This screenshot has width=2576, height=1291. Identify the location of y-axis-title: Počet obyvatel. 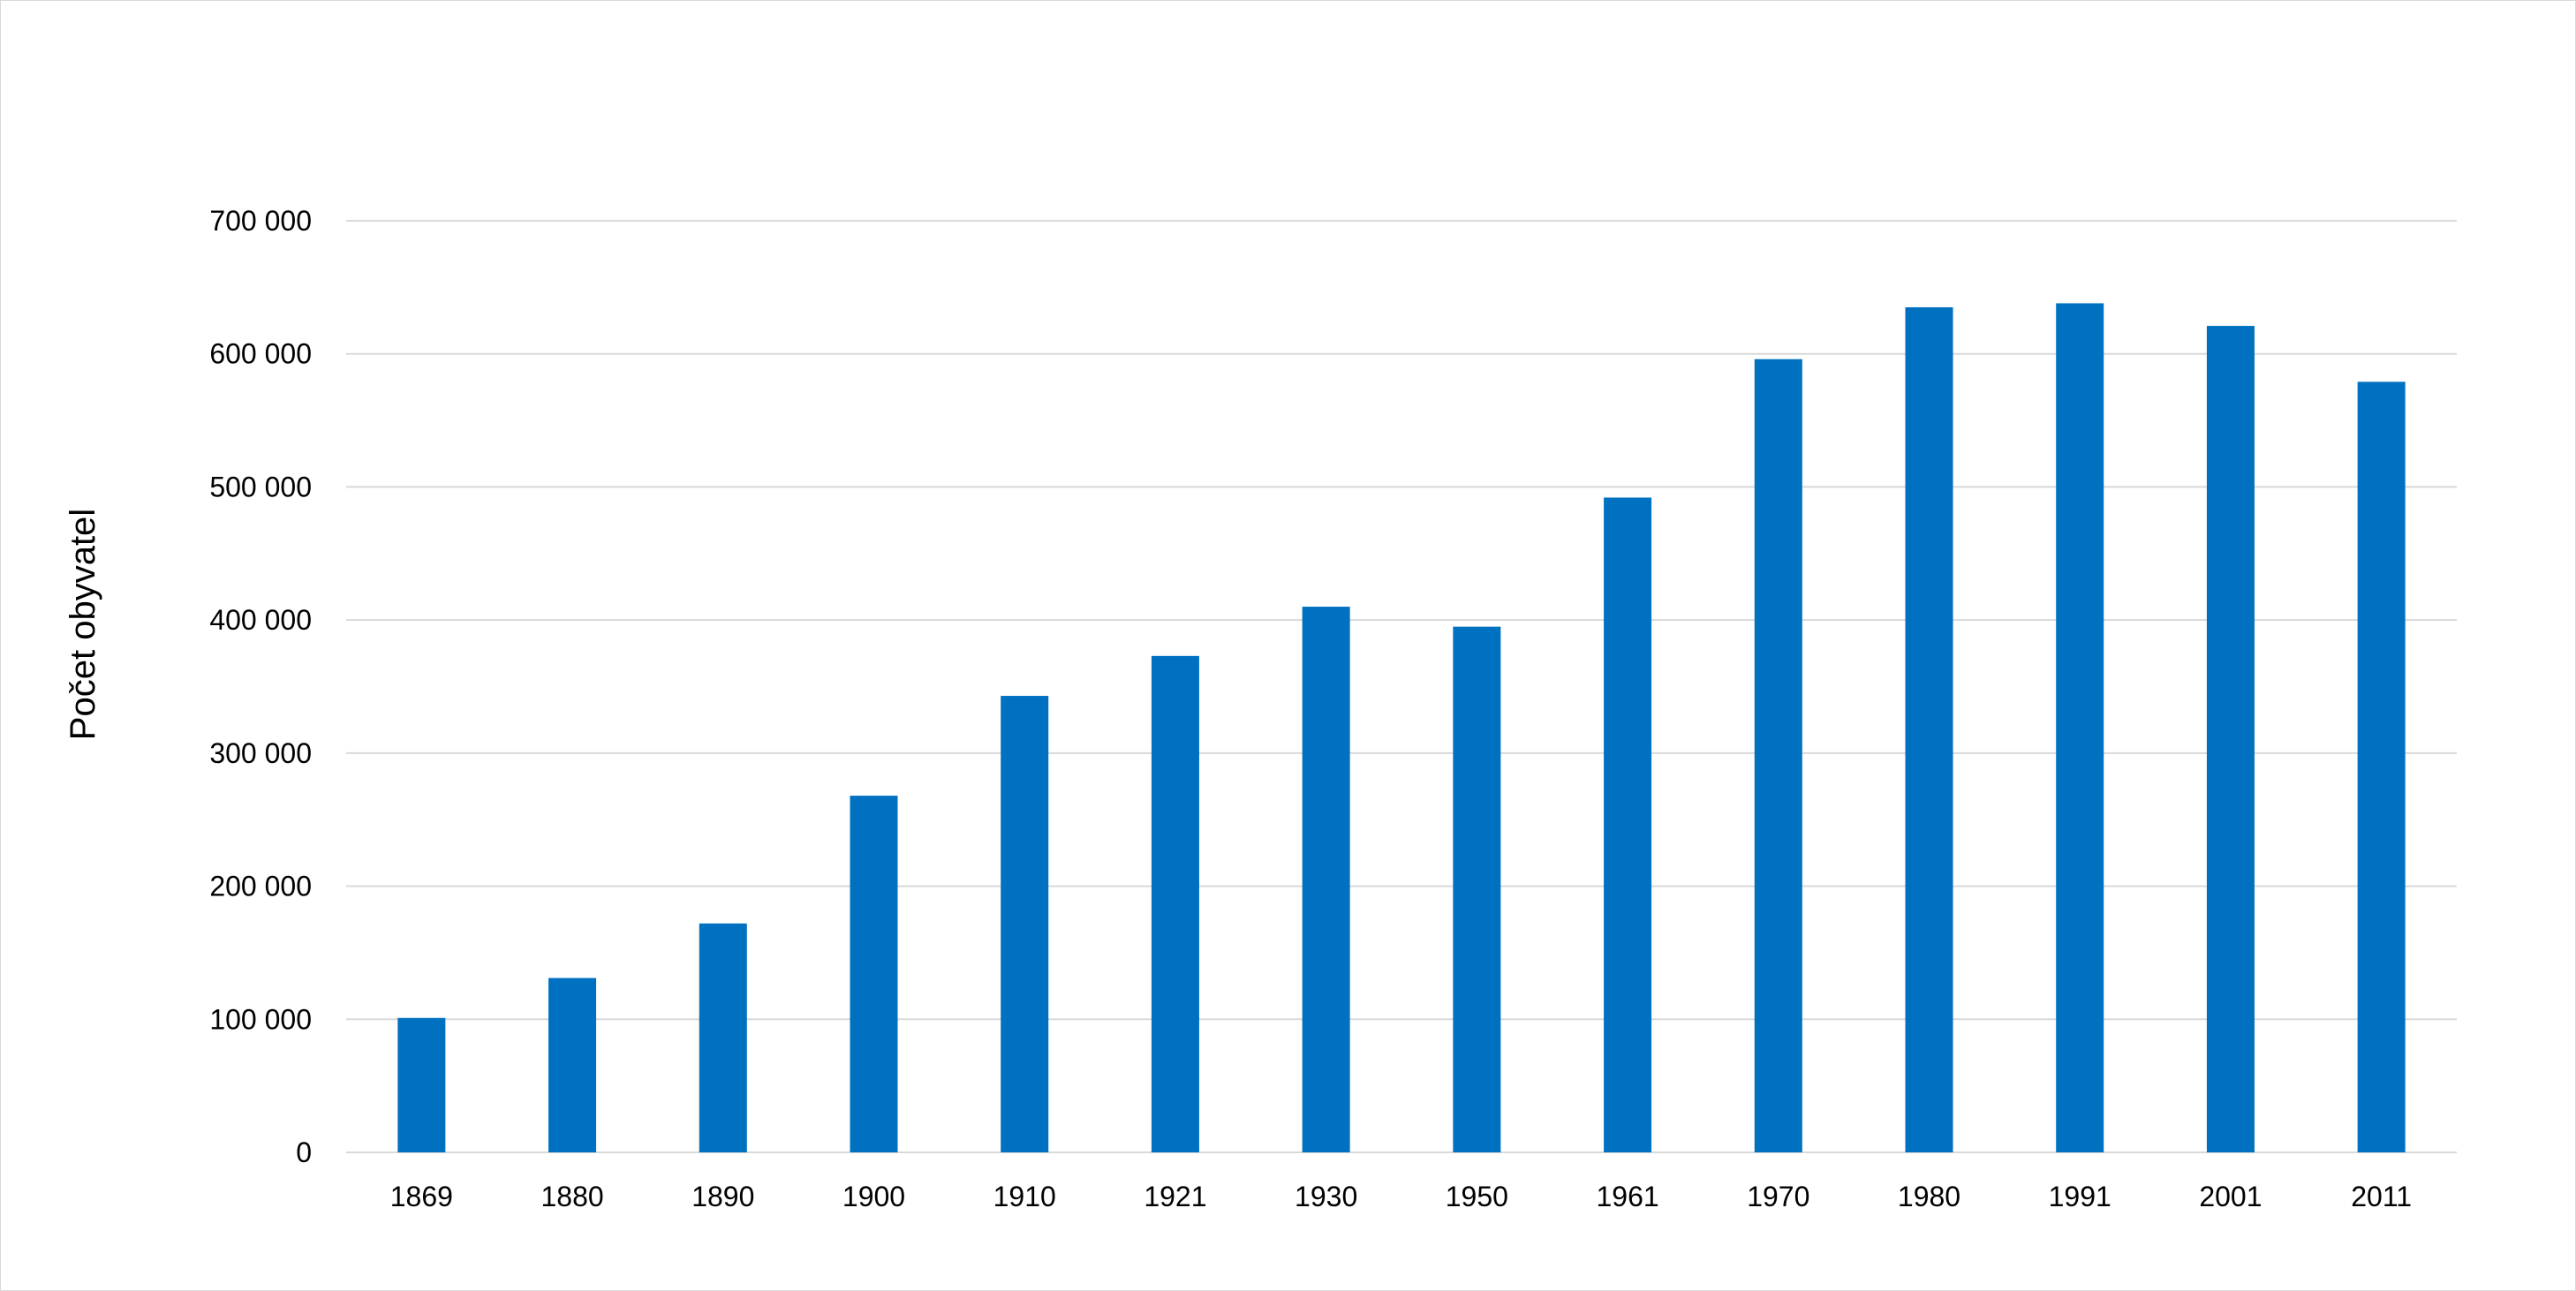
(83, 624).